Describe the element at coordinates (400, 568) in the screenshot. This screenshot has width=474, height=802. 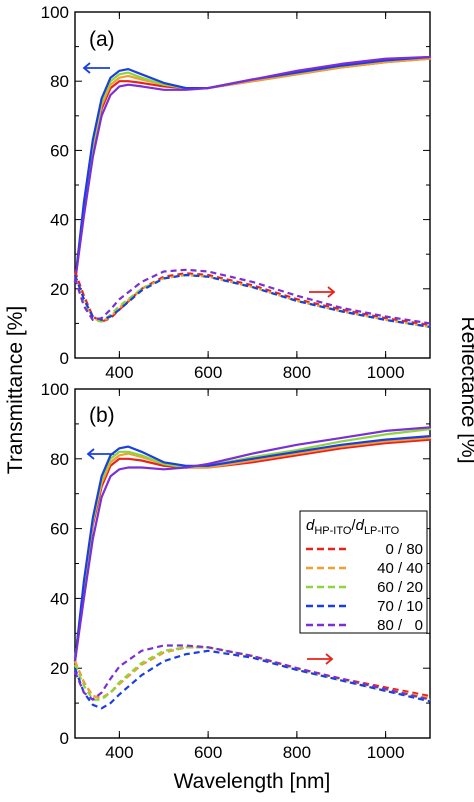
I see `legend-label-40-40: 40 / 40` at that location.